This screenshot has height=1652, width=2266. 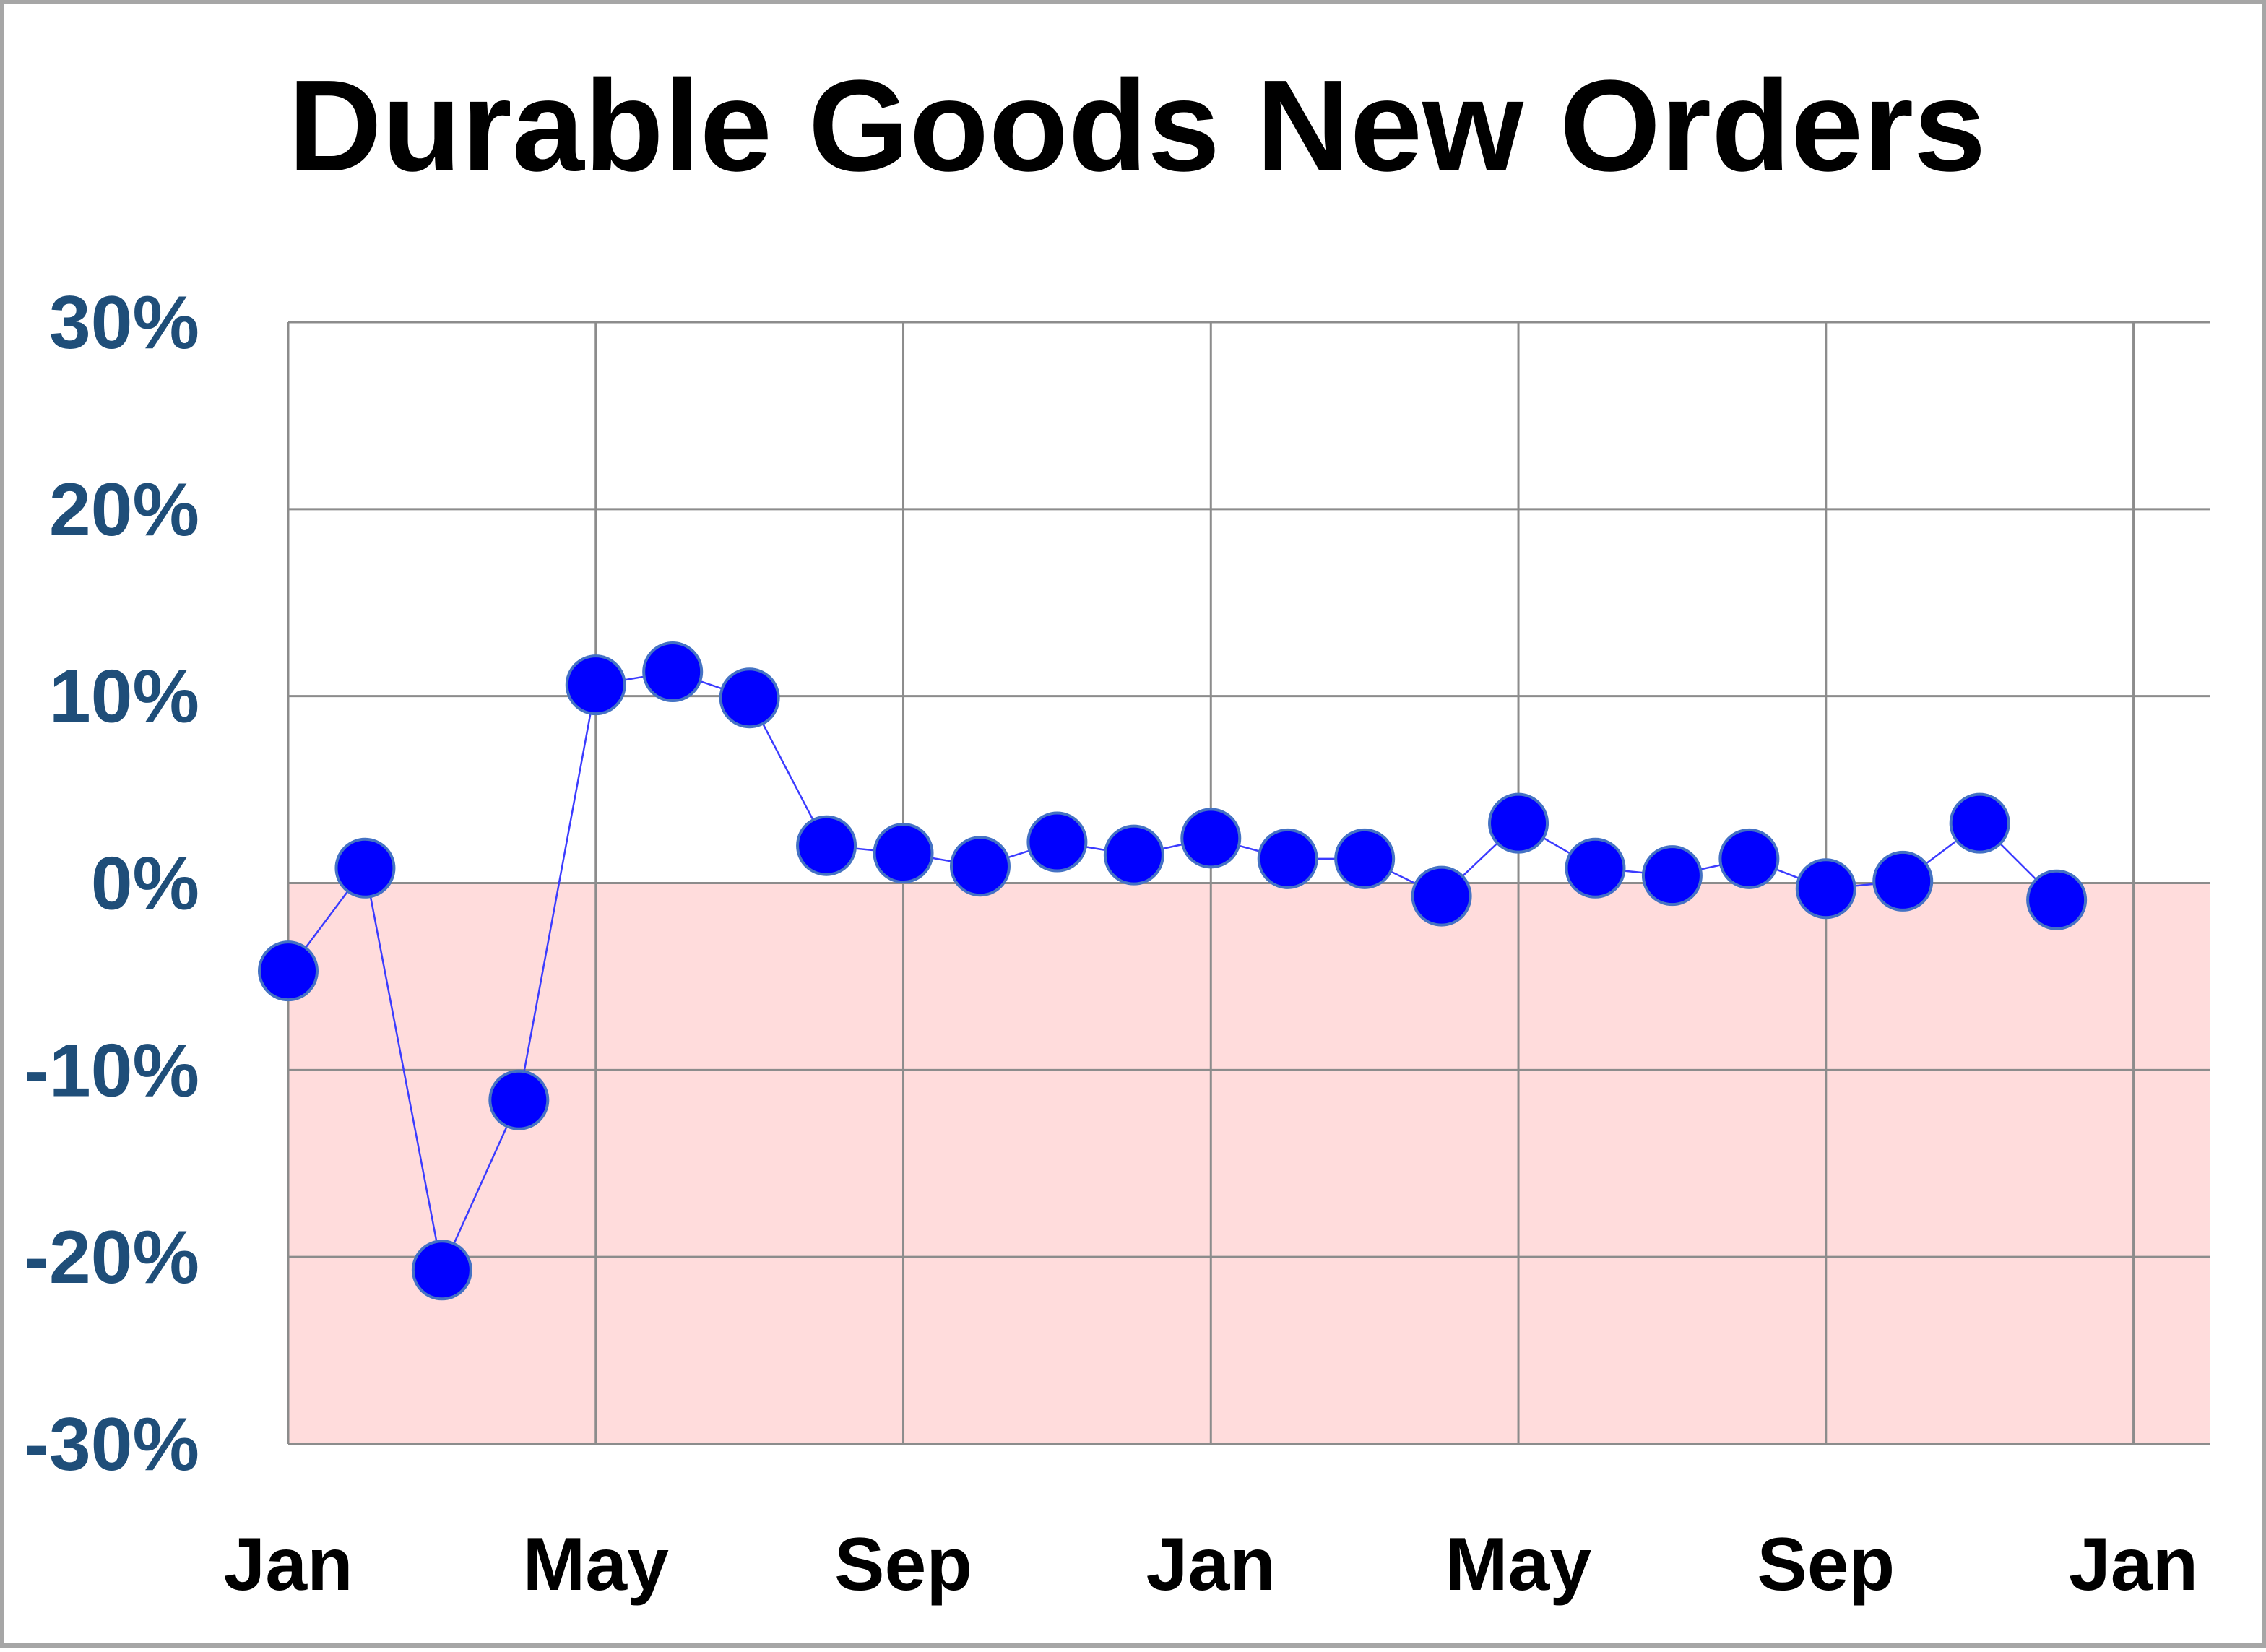 What do you see at coordinates (111, 1445) in the screenshot?
I see `y-tick-label: -30%` at bounding box center [111, 1445].